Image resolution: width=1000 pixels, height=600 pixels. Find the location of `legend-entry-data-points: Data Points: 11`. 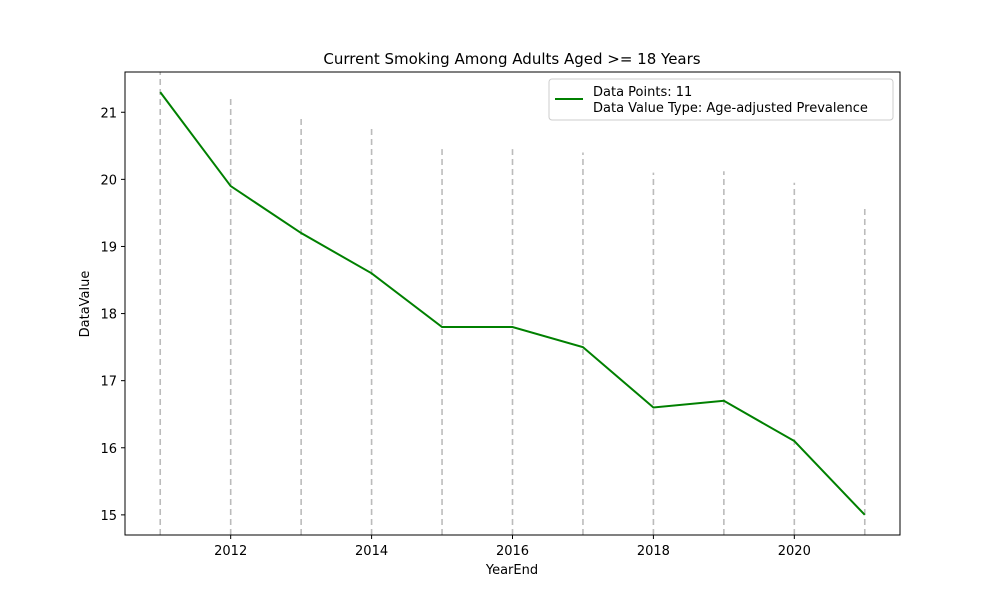

legend-entry-data-points: Data Points: 11 is located at coordinates (642, 92).